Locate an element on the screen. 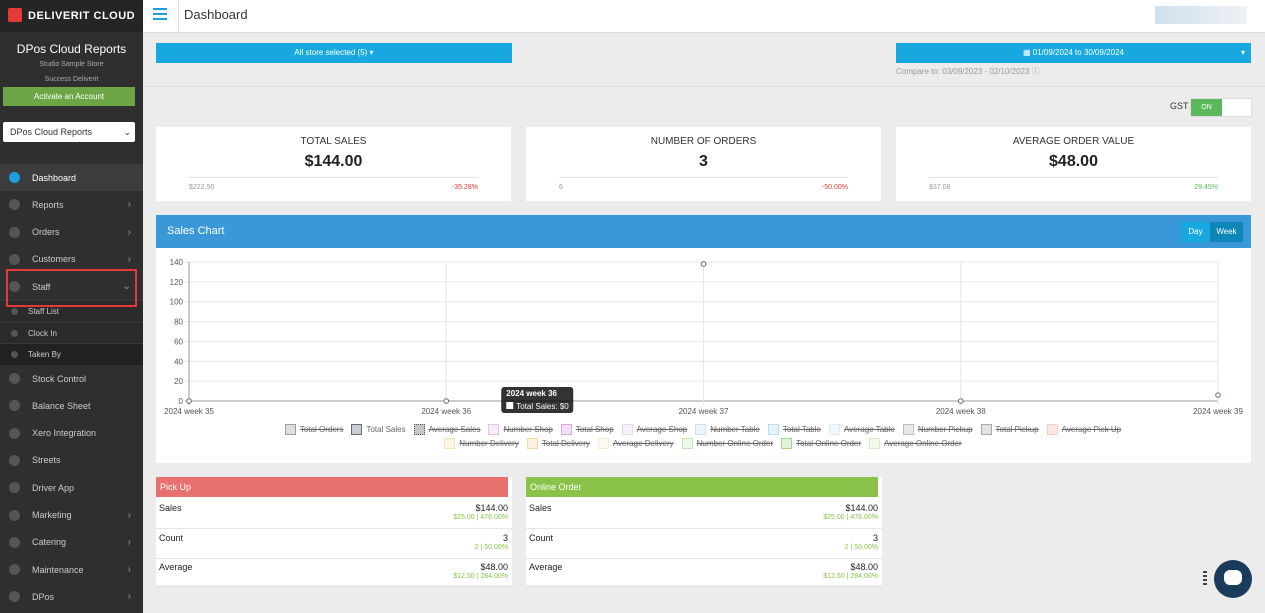 The image size is (1265, 613). menu-item: Maintenance › is located at coordinates (71, 569).